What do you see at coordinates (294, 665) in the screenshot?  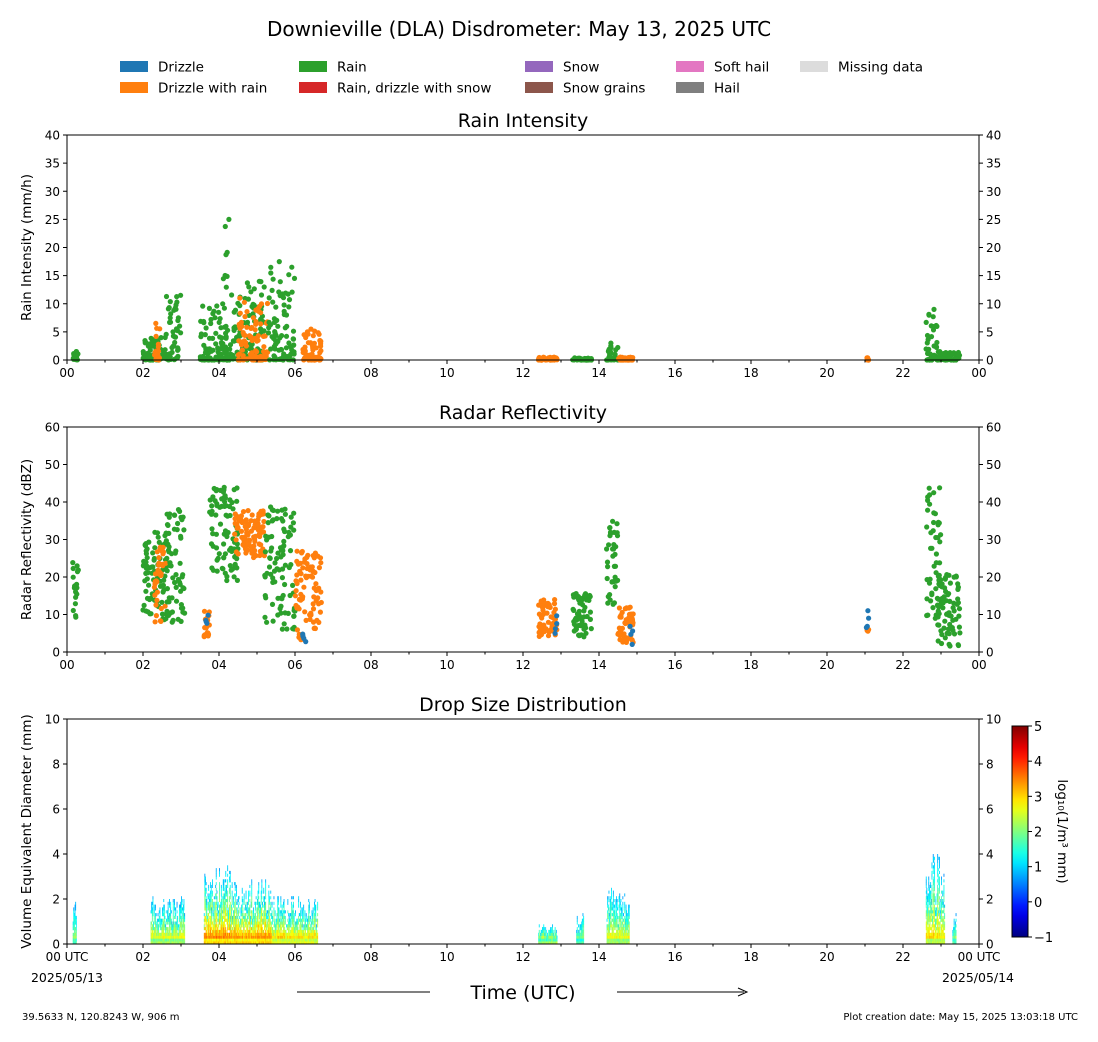 I see `x-tick-label: 06` at bounding box center [294, 665].